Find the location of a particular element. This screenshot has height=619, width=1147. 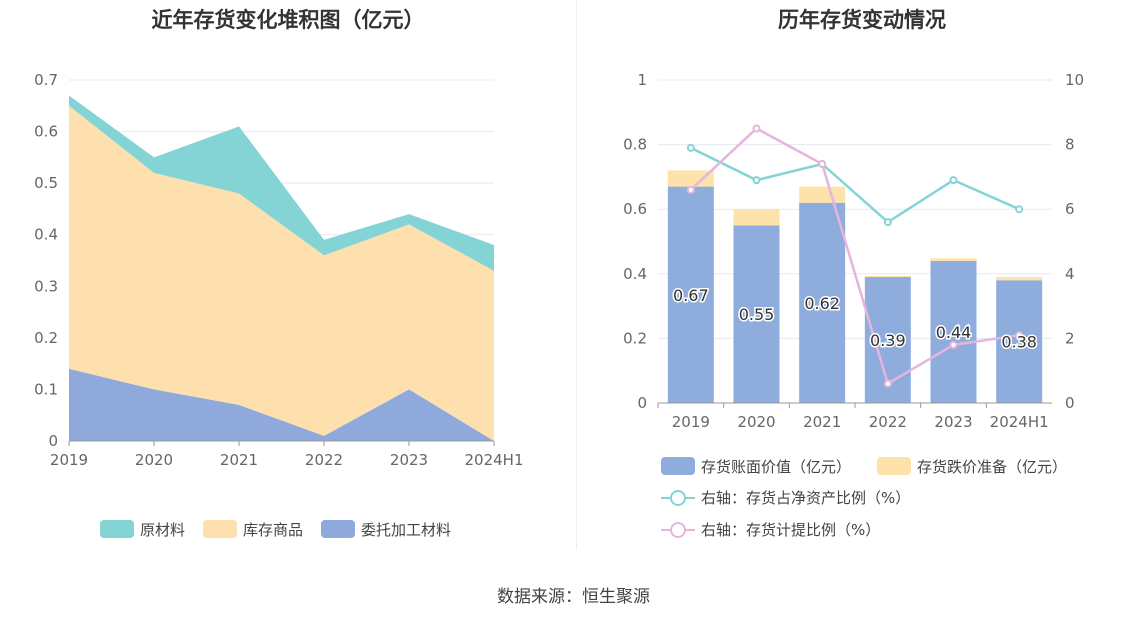

y-right-tick-label: 10 is located at coordinates (1074, 80).